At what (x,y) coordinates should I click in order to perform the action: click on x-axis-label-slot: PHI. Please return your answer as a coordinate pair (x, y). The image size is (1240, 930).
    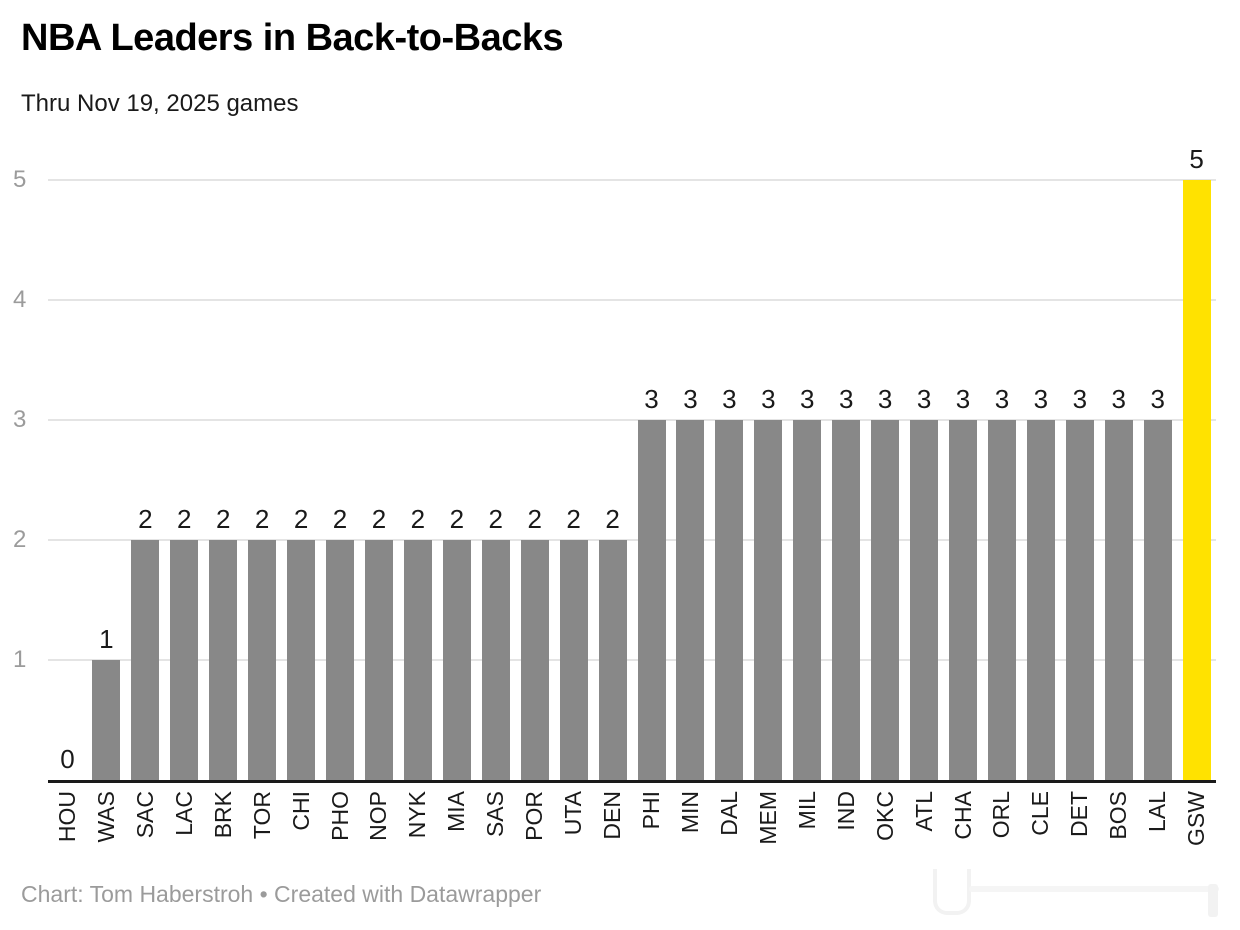
    Looking at the image, I should click on (651, 810).